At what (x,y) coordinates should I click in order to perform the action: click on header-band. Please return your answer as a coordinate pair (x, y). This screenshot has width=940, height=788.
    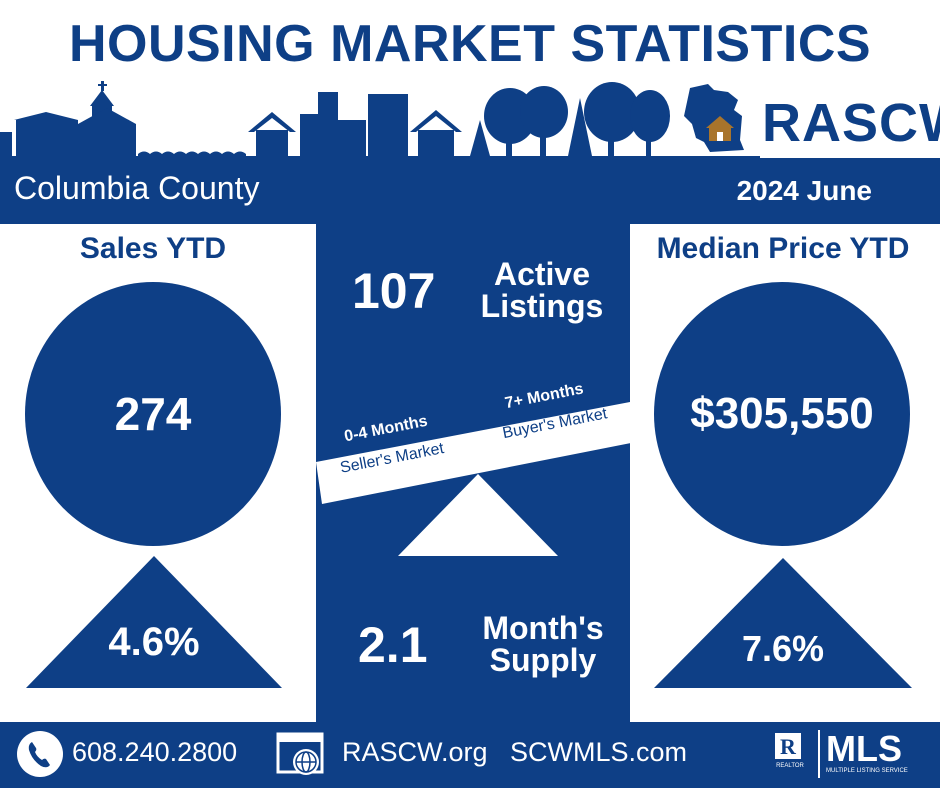
    Looking at the image, I should click on (470, 191).